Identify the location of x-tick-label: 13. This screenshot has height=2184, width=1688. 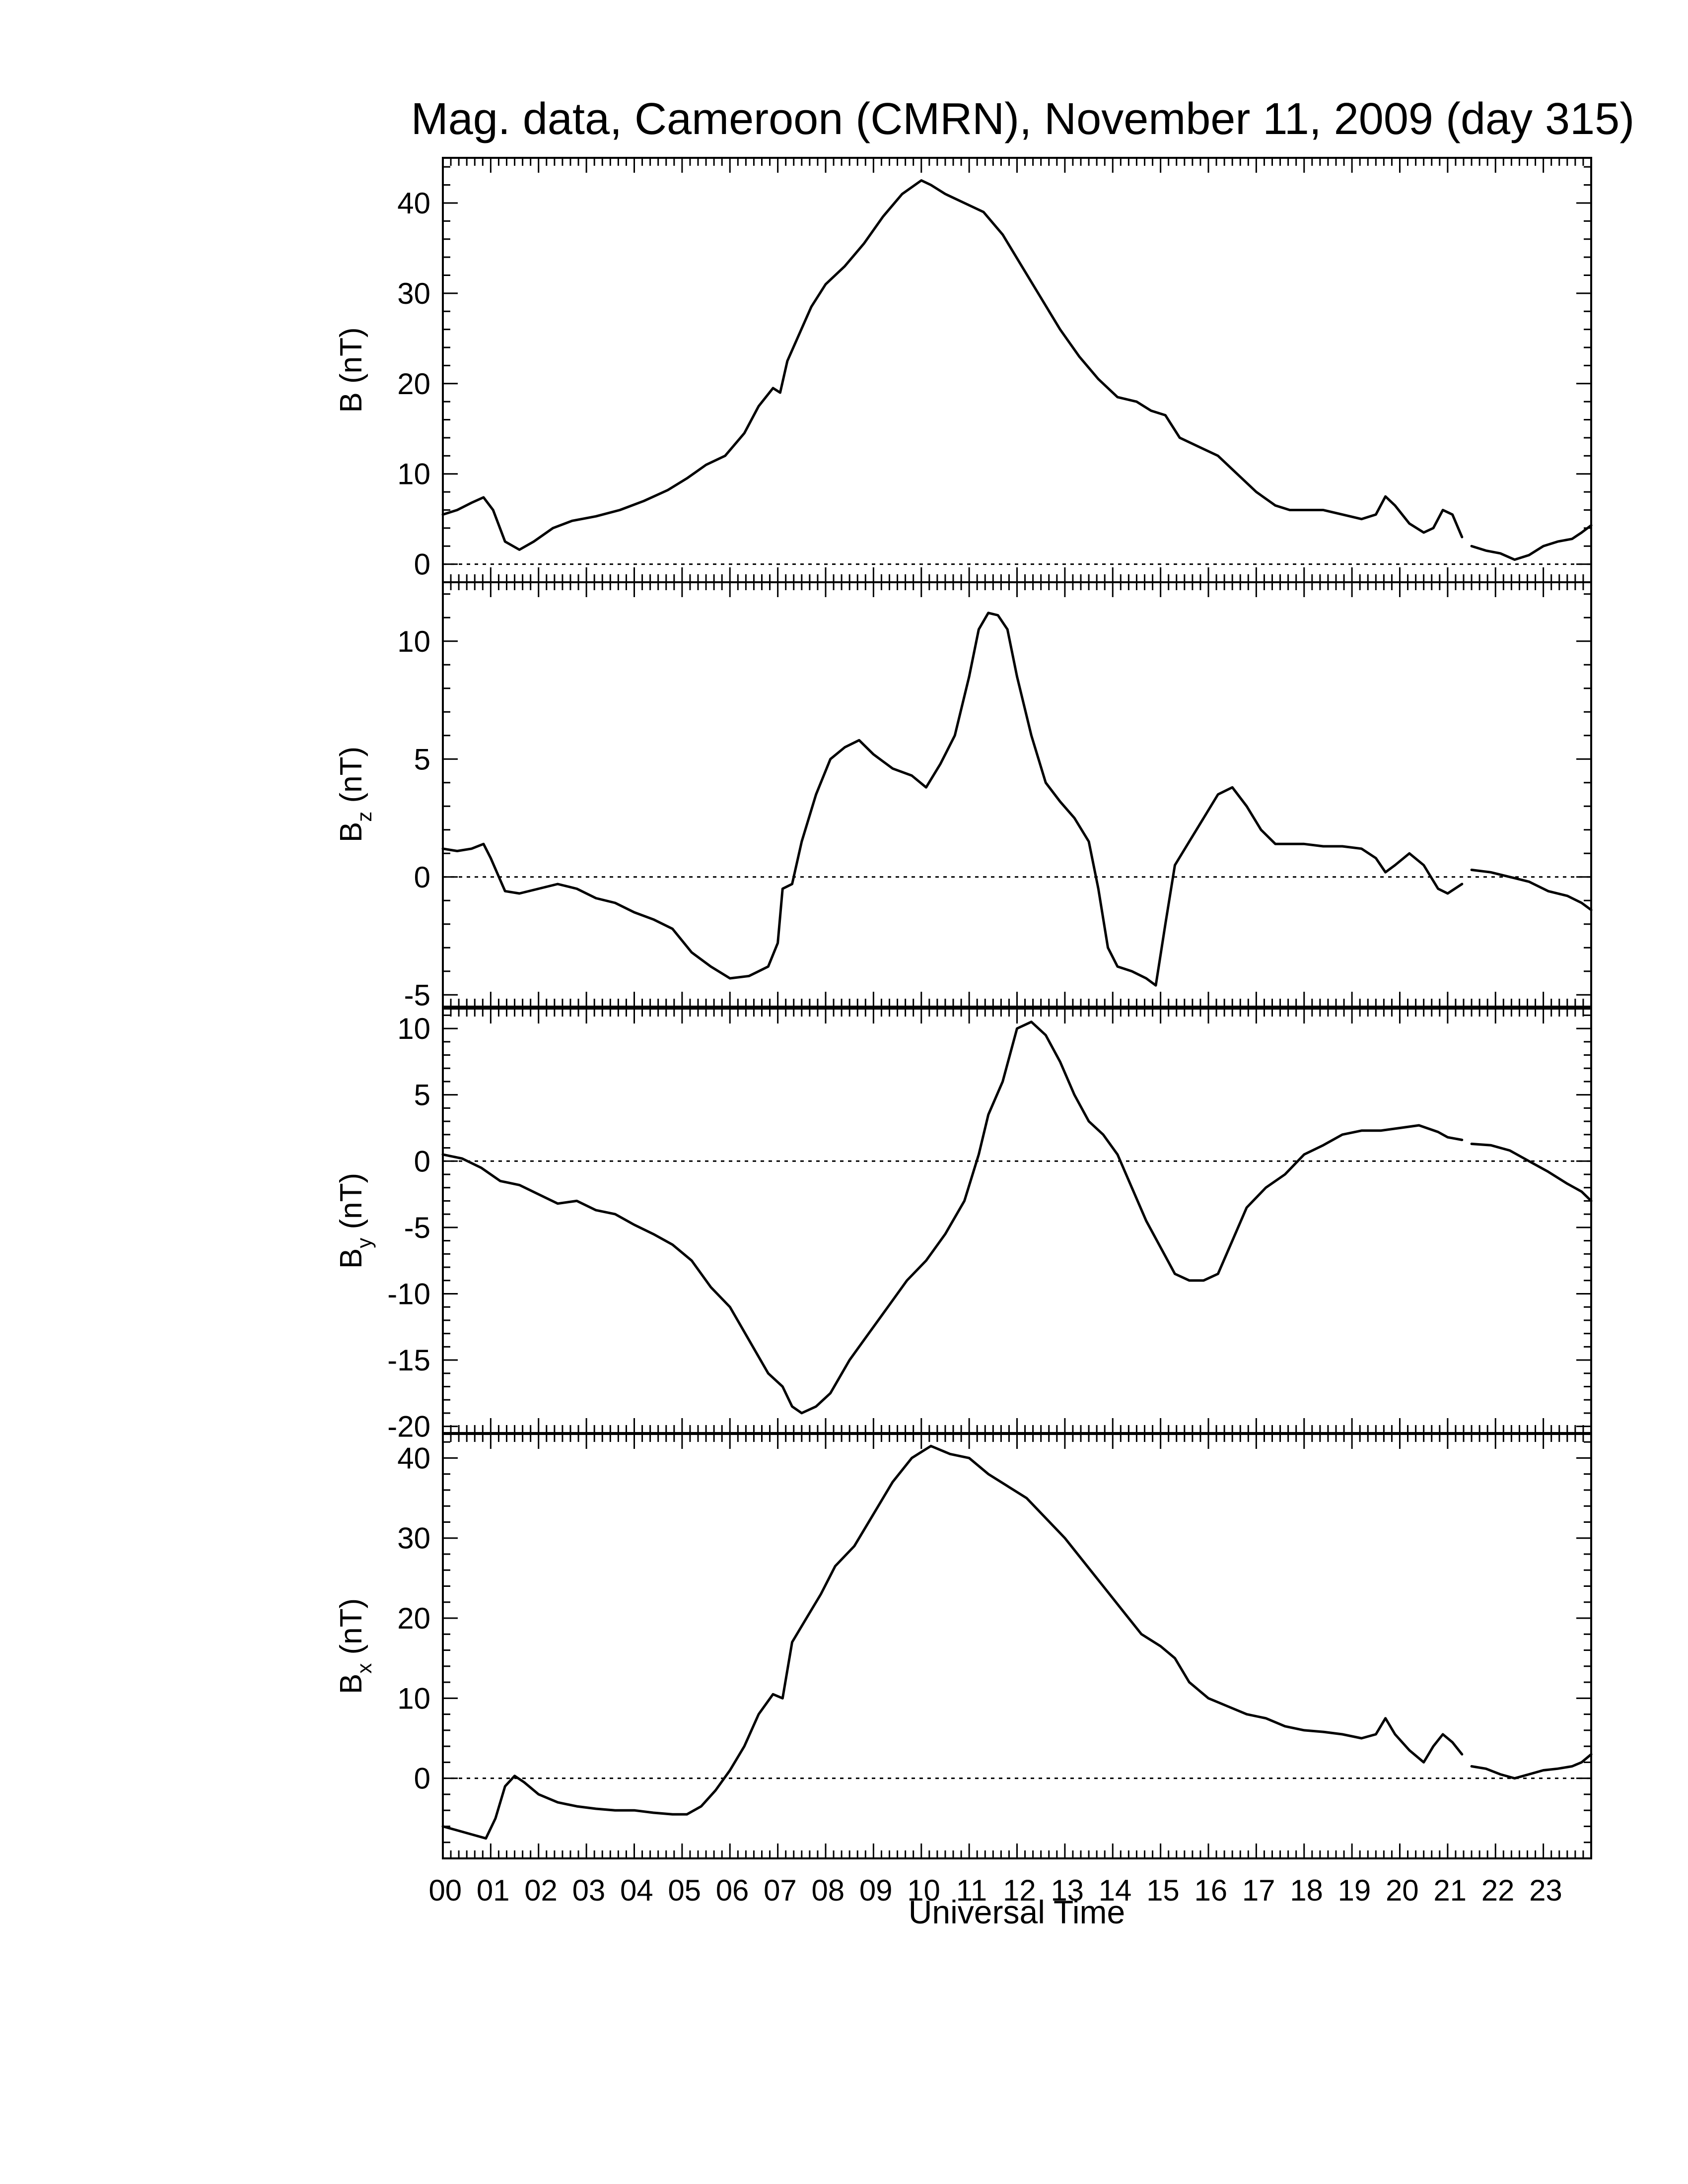
(1067, 1890).